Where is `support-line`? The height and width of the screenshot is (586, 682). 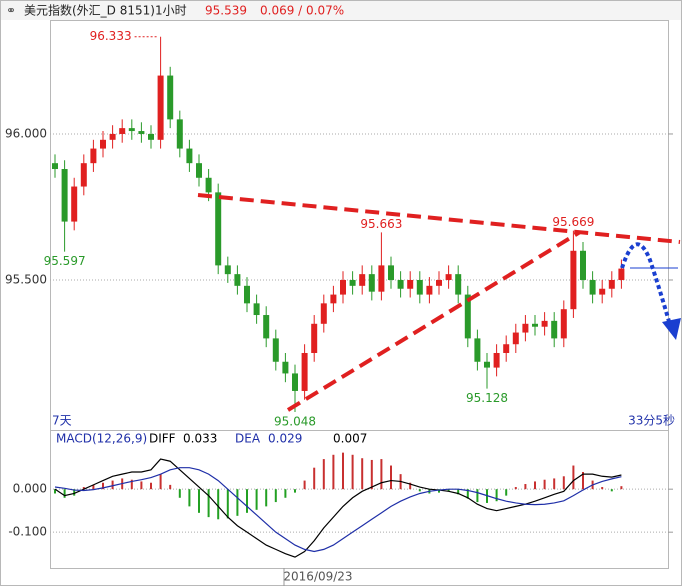
support-line is located at coordinates (434, 321).